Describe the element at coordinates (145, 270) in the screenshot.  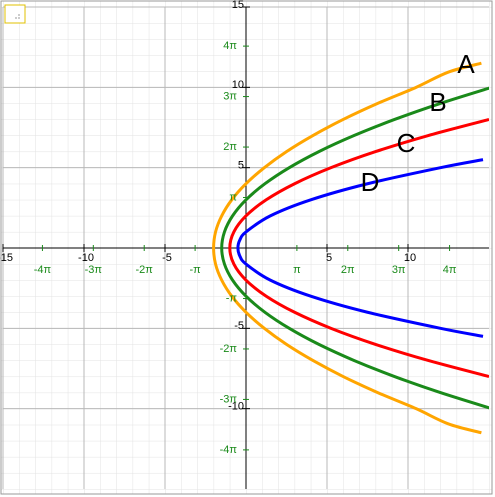
I see `pi-x-tick-label: -2π` at that location.